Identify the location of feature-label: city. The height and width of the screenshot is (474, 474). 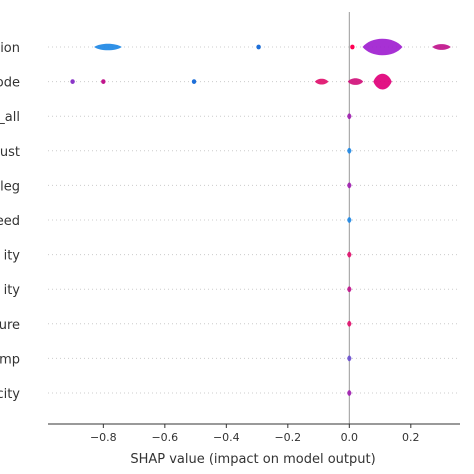
(10, 394).